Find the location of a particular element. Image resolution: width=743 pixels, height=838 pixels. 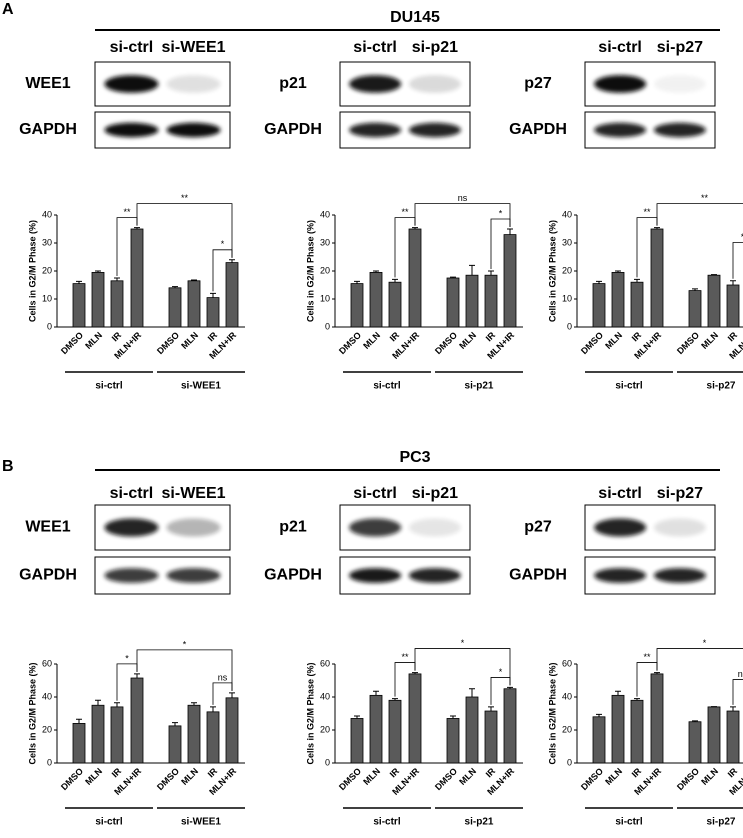

blot-row-label: GAPDH is located at coordinates (538, 575).